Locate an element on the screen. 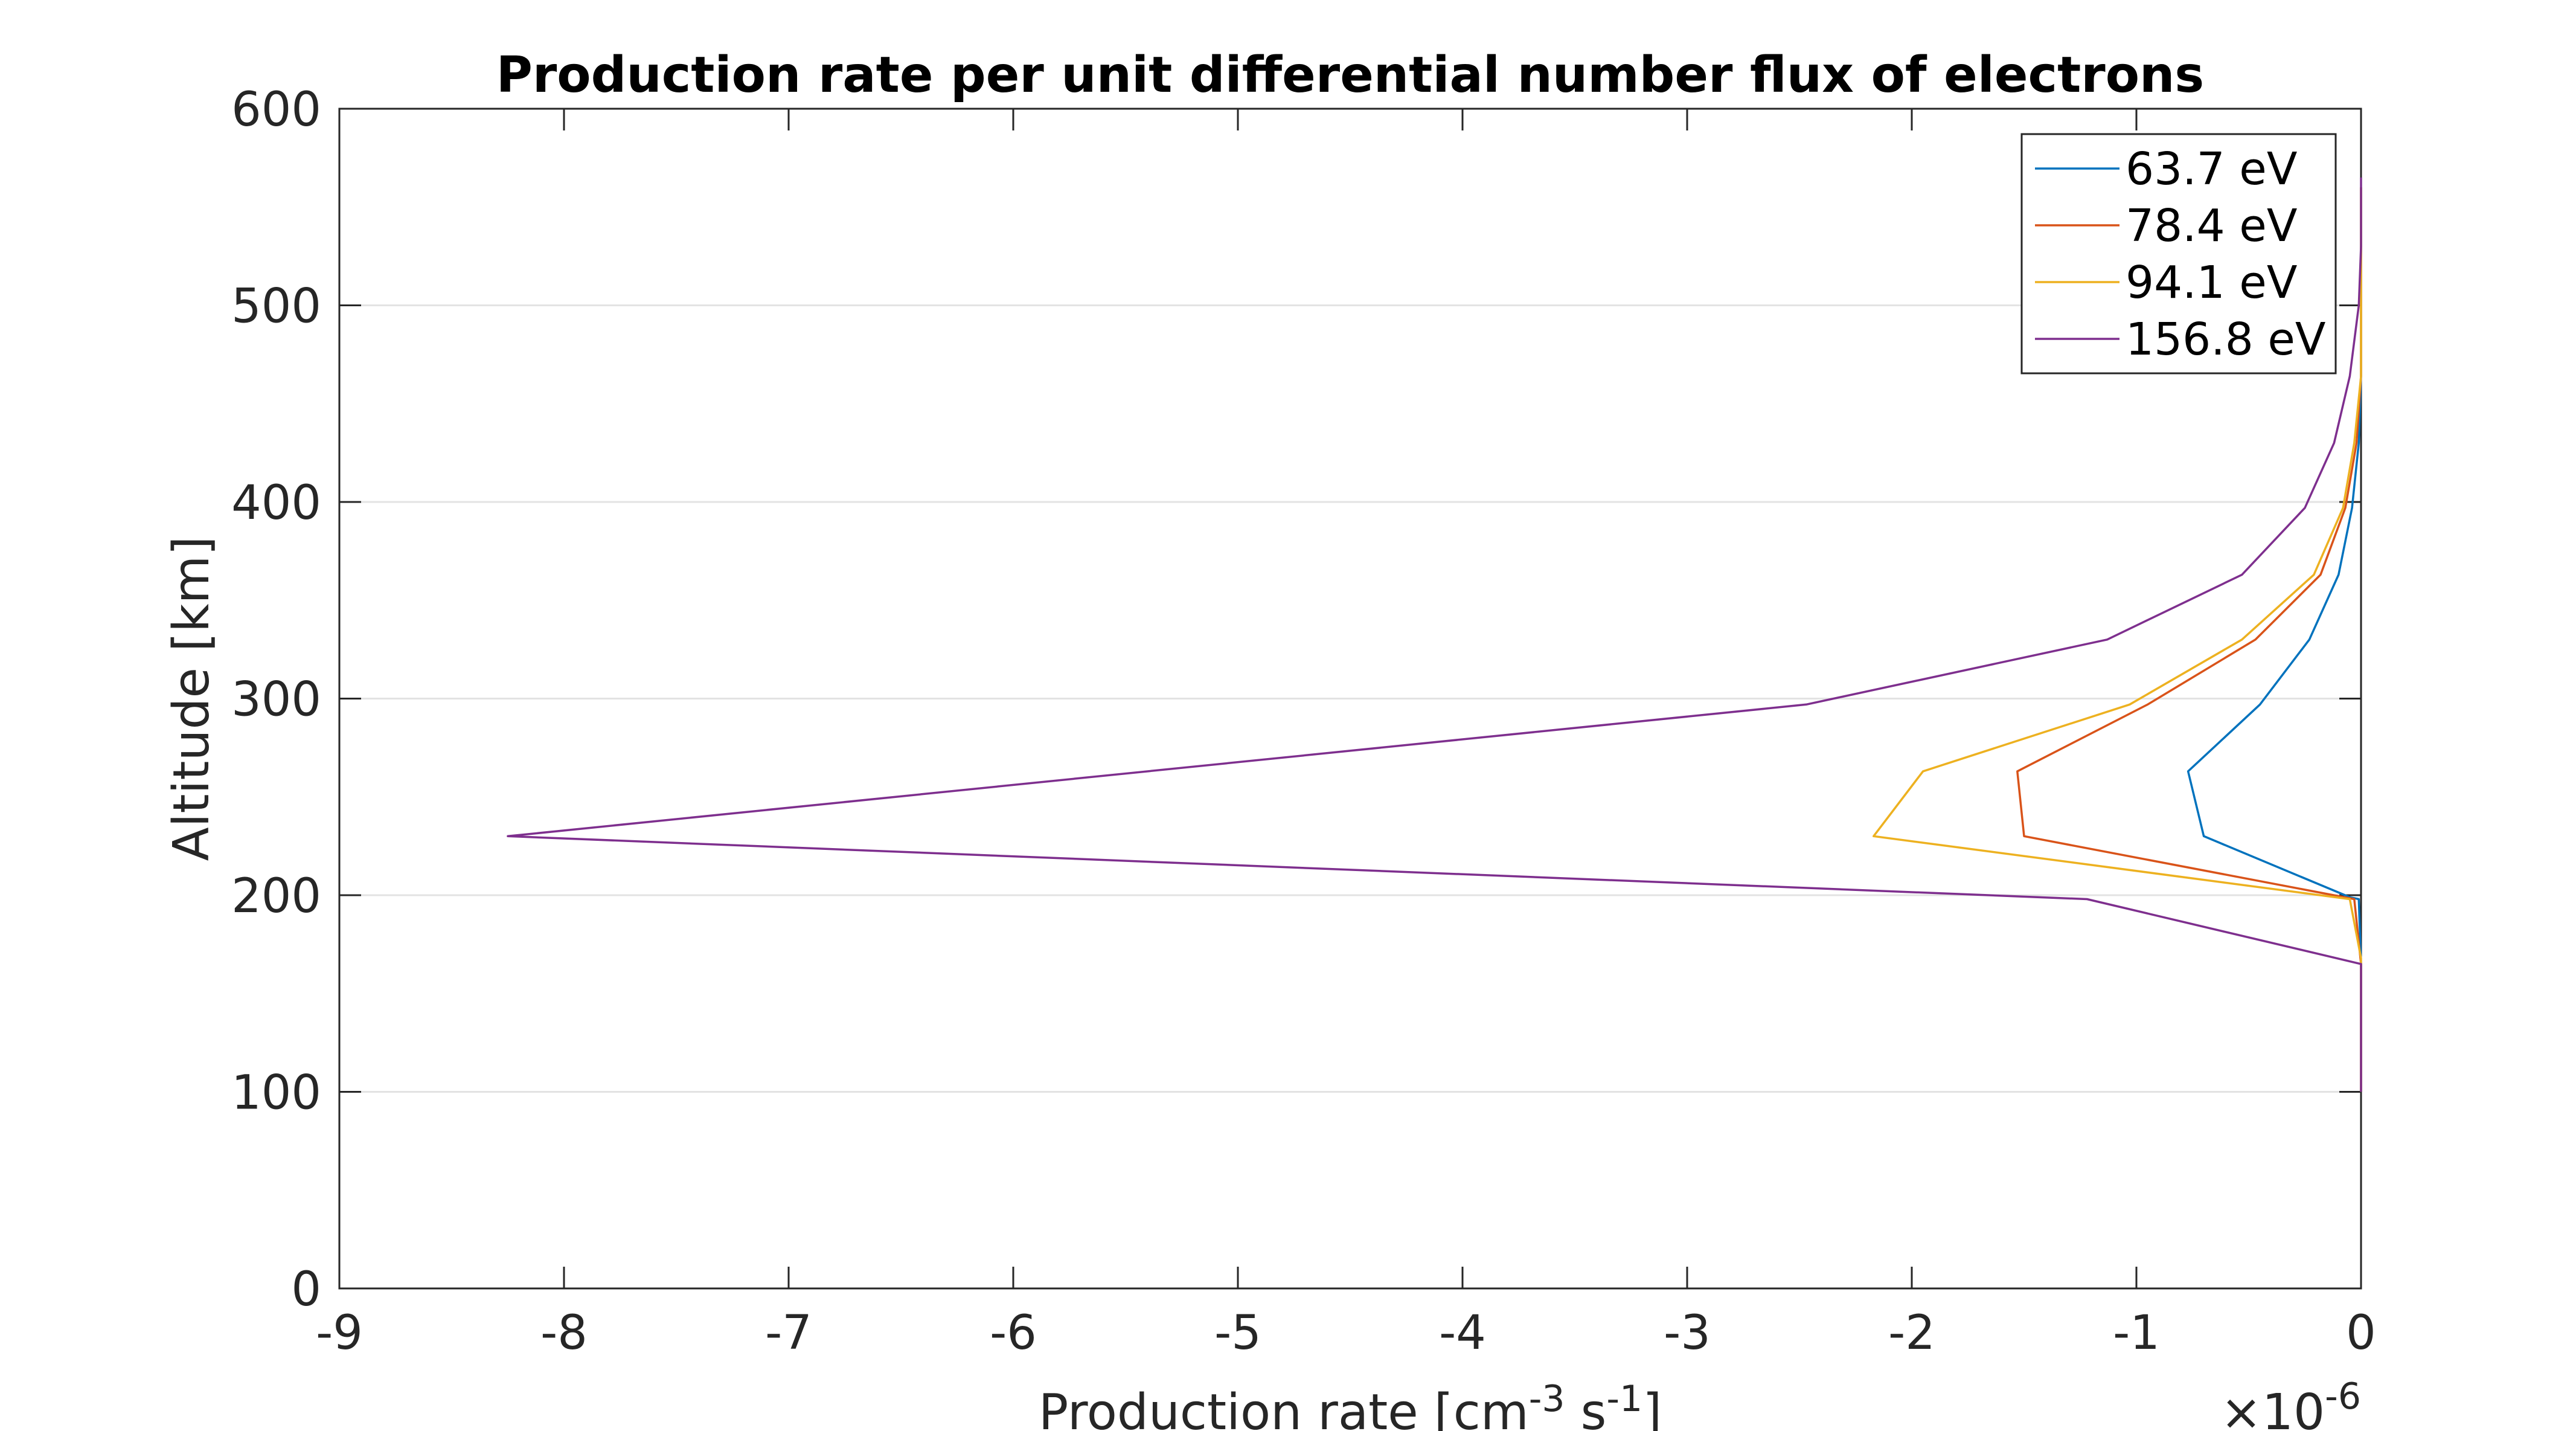  y-tick-label: 0 is located at coordinates (306, 1289).